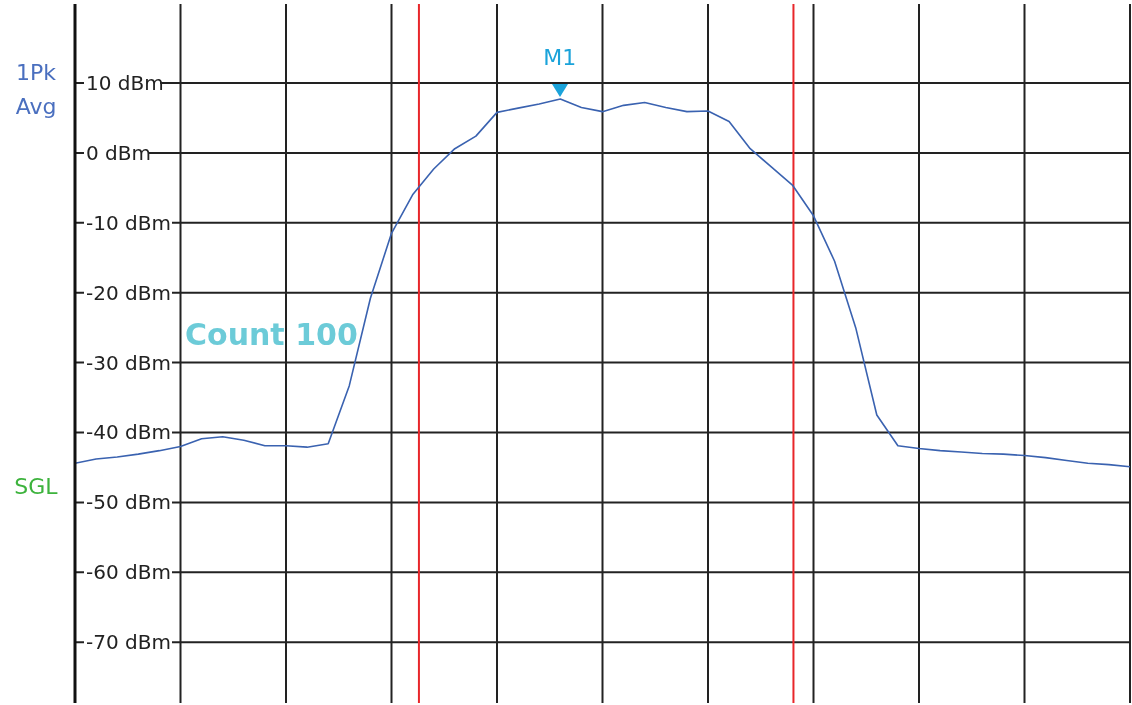  I want to click on y-tick-label: -50 dBm, so click(128, 502).